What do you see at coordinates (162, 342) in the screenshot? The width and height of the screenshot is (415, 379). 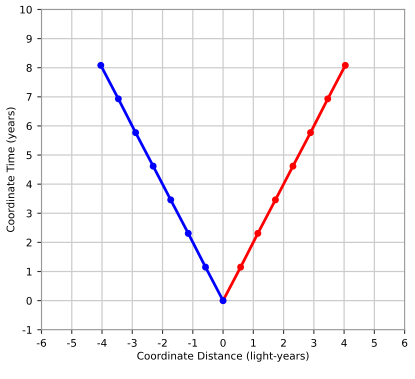 I see `x-tick-label: -2` at bounding box center [162, 342].